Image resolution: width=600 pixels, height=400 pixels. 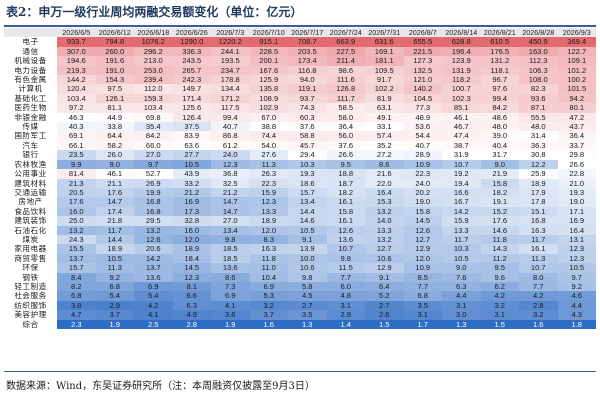 I want to click on value-cell: 55.5, so click(x=538, y=117).